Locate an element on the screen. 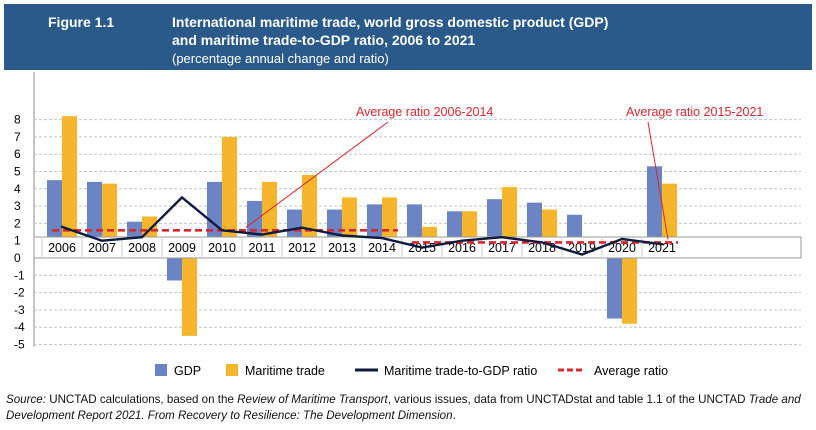  x-tick-label: 2017 is located at coordinates (502, 248).